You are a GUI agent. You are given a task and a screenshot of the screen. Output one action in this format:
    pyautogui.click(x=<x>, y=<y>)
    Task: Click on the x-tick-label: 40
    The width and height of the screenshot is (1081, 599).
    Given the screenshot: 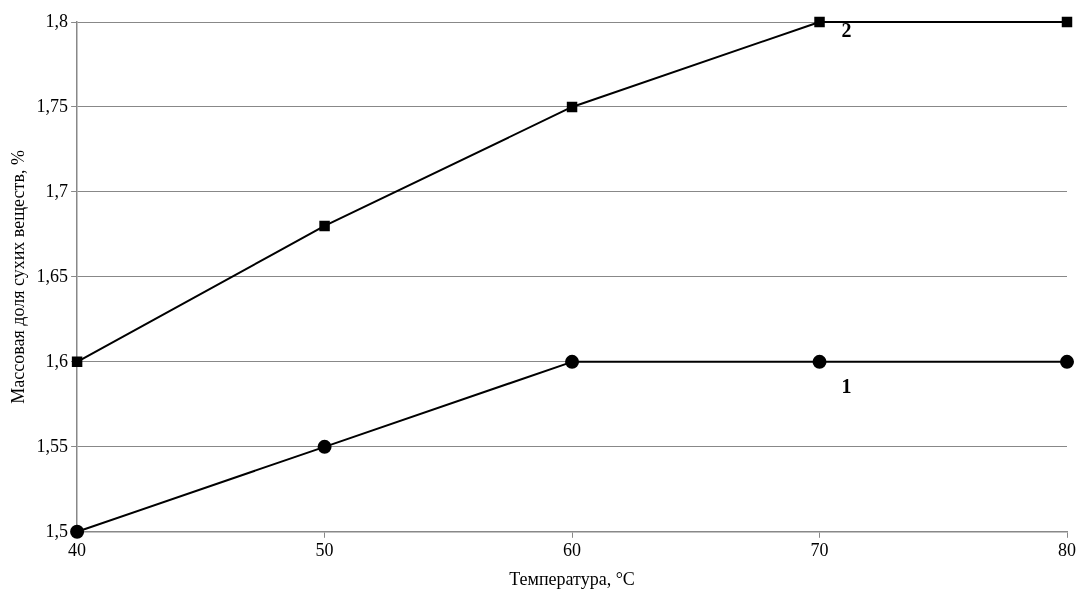 What is the action you would take?
    pyautogui.click(x=77, y=550)
    